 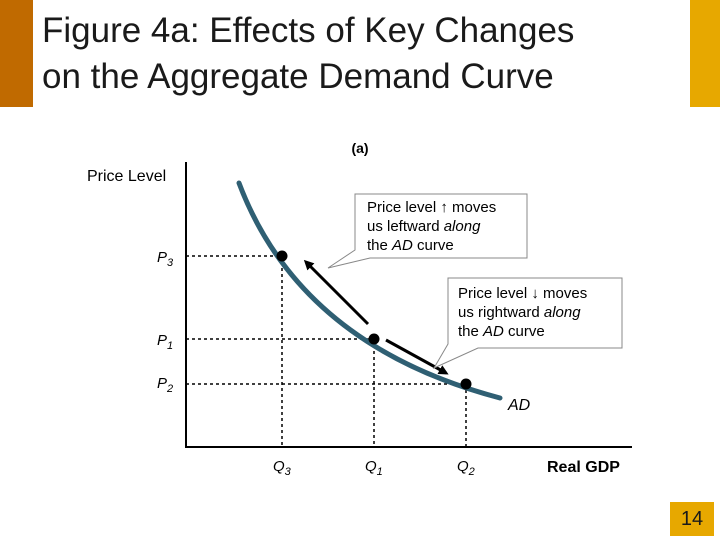 I want to click on callout-down-line-3: the AD curve, so click(x=501, y=331).